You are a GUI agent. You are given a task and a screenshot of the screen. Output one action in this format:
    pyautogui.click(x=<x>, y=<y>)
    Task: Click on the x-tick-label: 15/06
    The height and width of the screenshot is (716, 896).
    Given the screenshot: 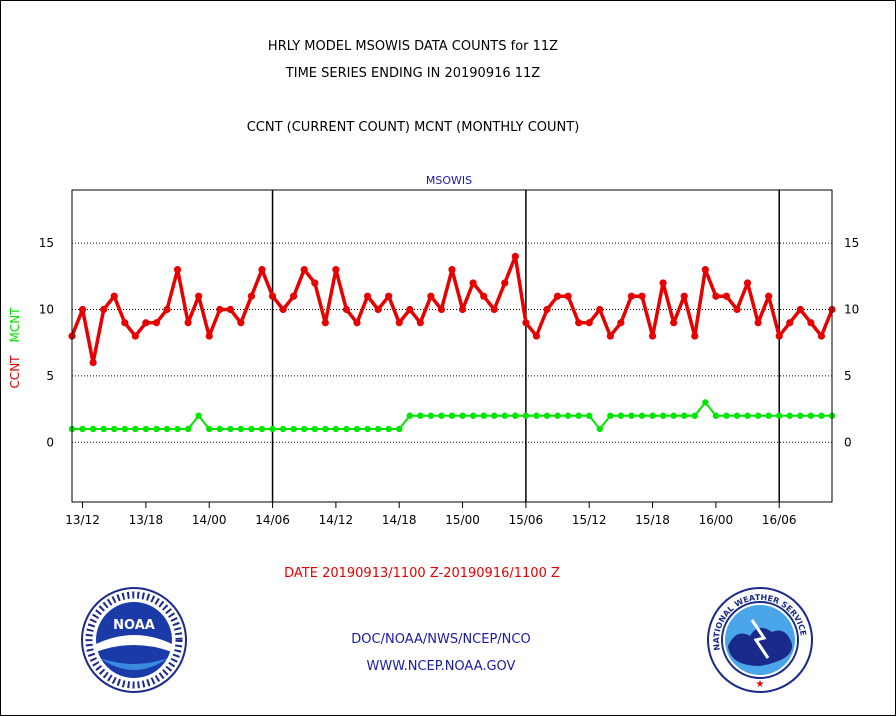 What is the action you would take?
    pyautogui.click(x=526, y=520)
    